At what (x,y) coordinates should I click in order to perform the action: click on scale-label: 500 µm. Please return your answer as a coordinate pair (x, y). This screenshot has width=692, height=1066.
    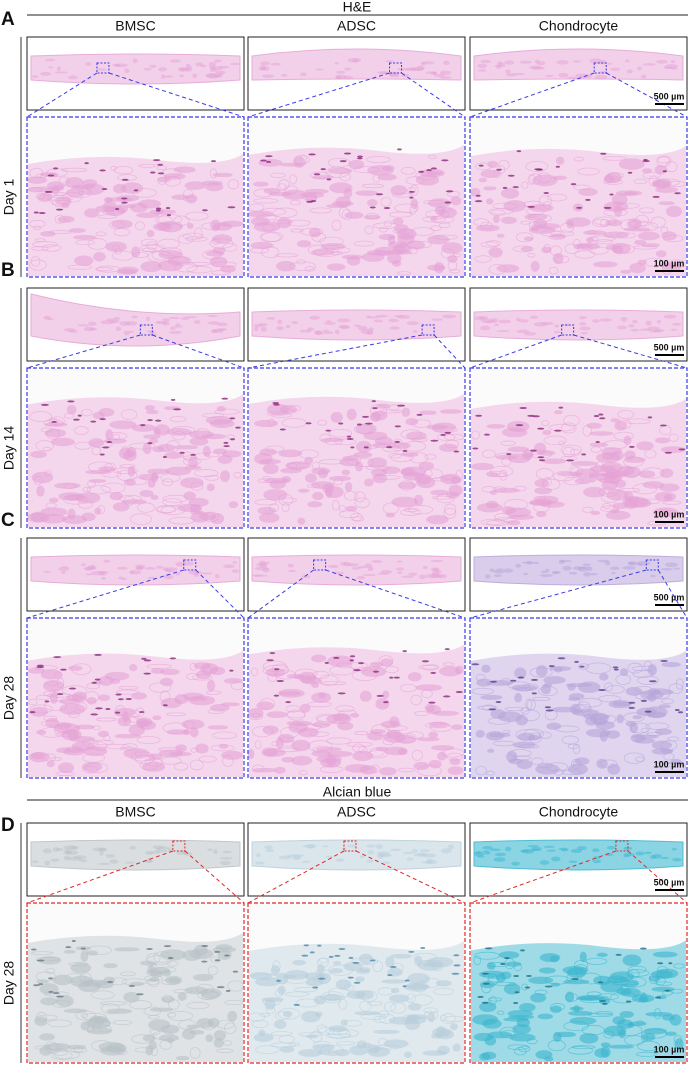
    Looking at the image, I should click on (669, 882).